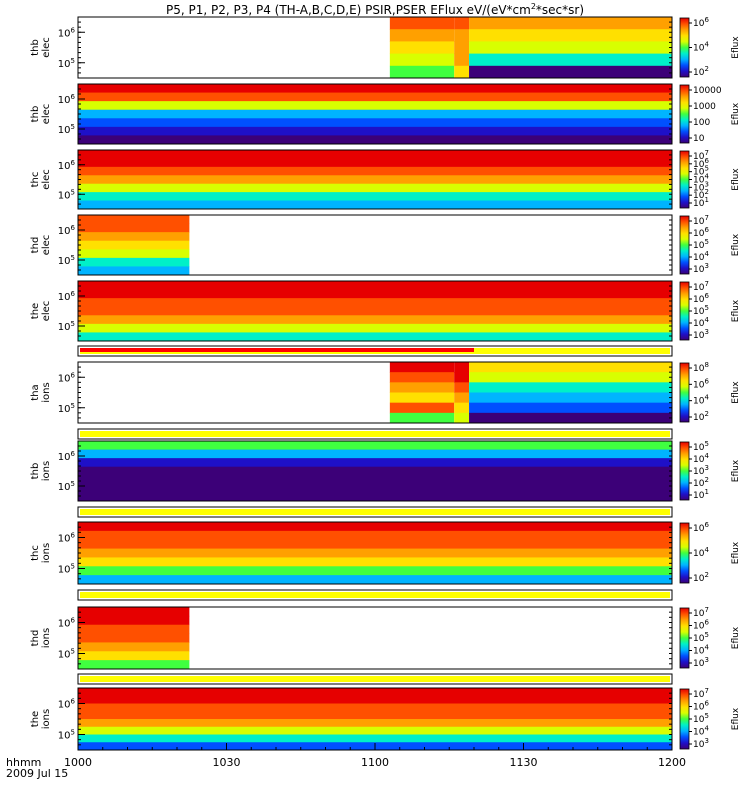 The image size is (750, 800). What do you see at coordinates (35, 245) in the screenshot?
I see `panel-label: thd` at bounding box center [35, 245].